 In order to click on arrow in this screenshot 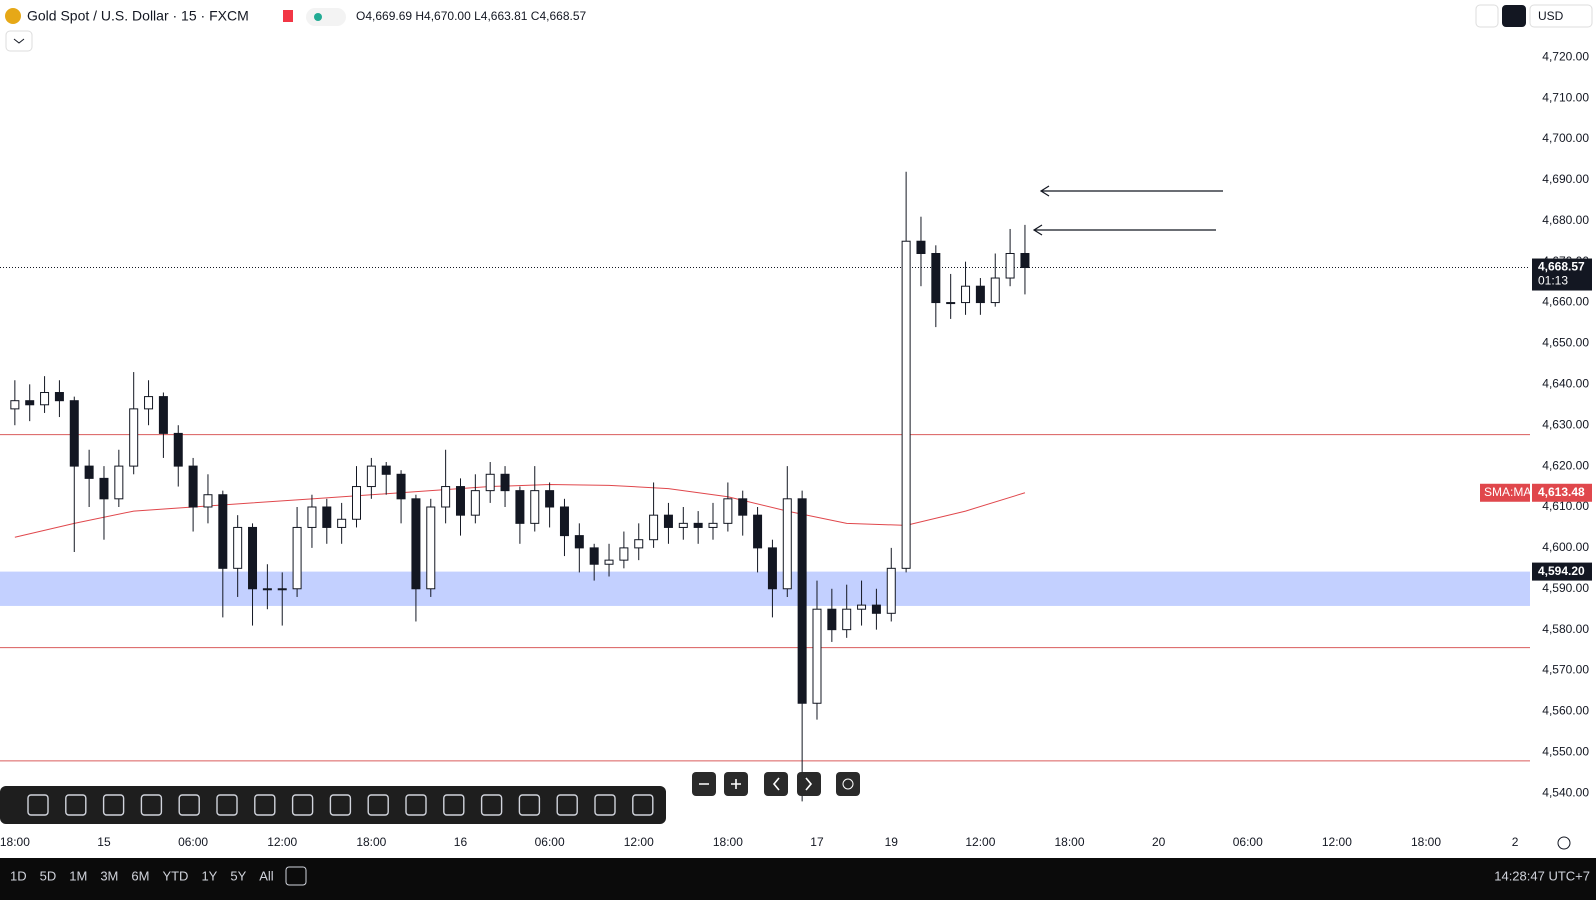, I will do `click(1124, 230)`.